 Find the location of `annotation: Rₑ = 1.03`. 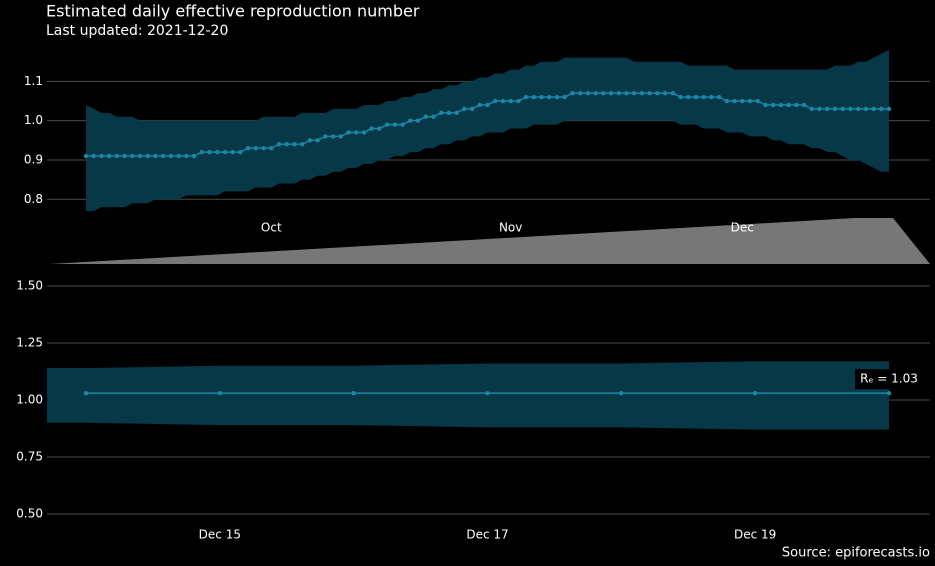

annotation: Rₑ = 1.03 is located at coordinates (889, 379).